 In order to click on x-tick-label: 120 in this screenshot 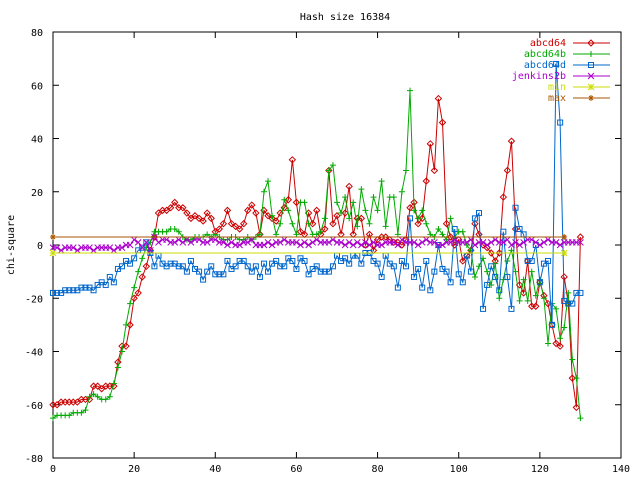, I will do `click(540, 469)`.